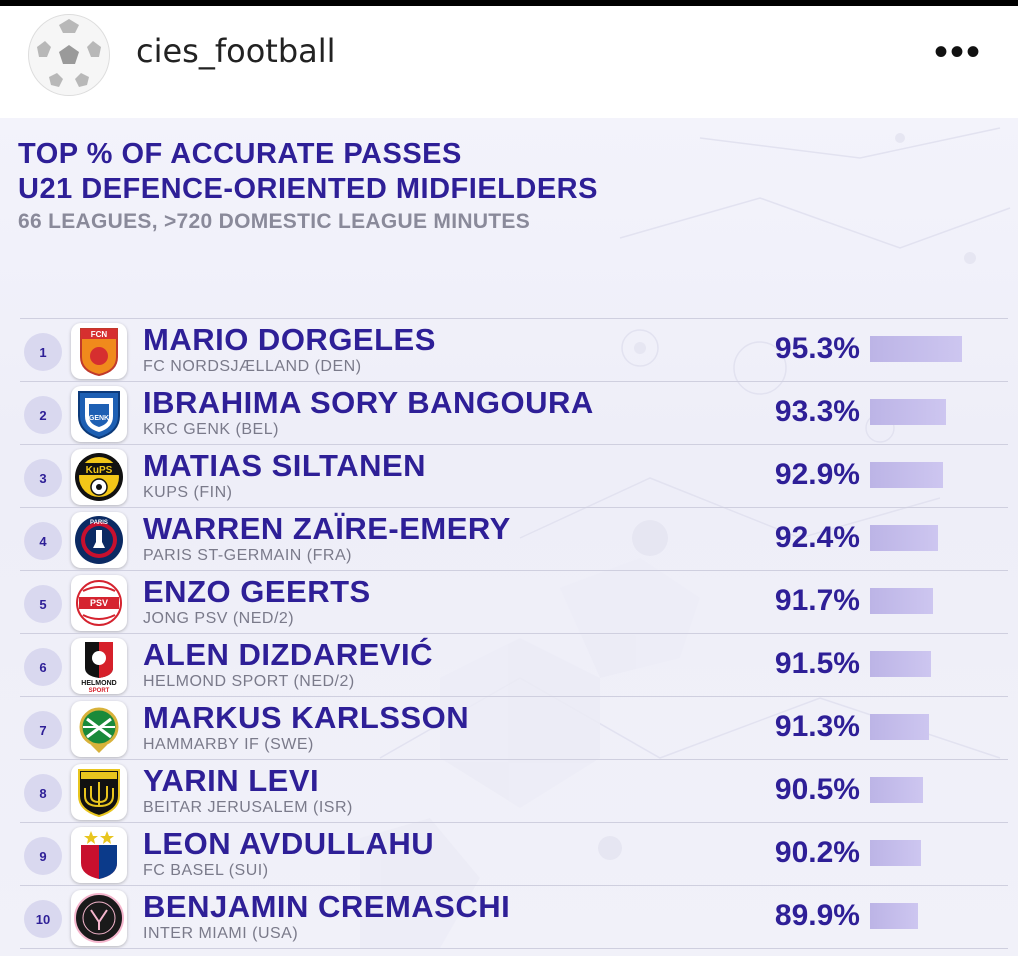  What do you see at coordinates (288, 654) in the screenshot?
I see `player-name: ALEN DIZDAREVIĆ` at bounding box center [288, 654].